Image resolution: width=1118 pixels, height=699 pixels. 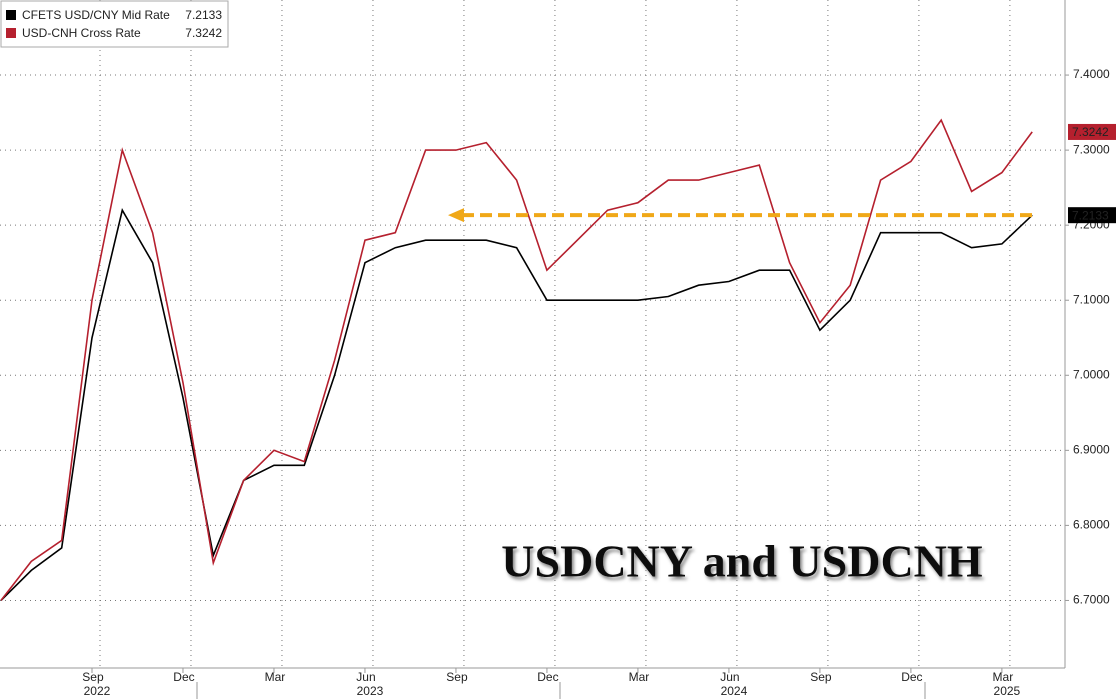 I want to click on legend-box, so click(x=114, y=24).